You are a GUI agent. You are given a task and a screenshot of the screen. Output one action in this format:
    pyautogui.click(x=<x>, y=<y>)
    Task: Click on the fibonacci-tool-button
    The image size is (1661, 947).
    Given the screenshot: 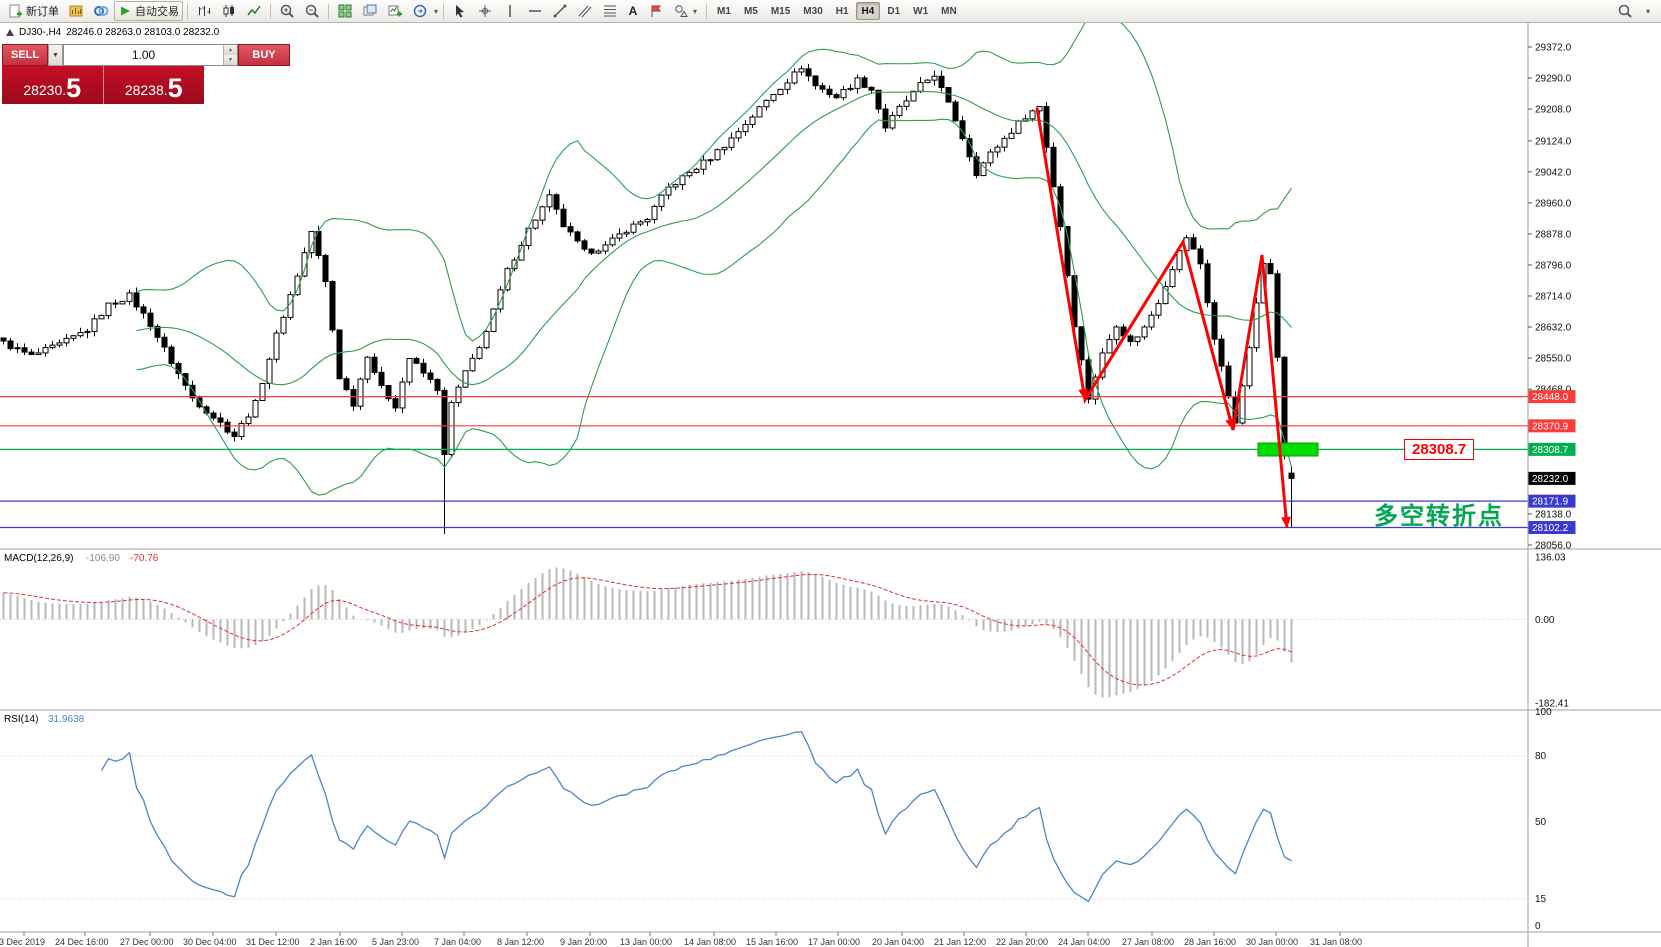 What is the action you would take?
    pyautogui.click(x=610, y=11)
    